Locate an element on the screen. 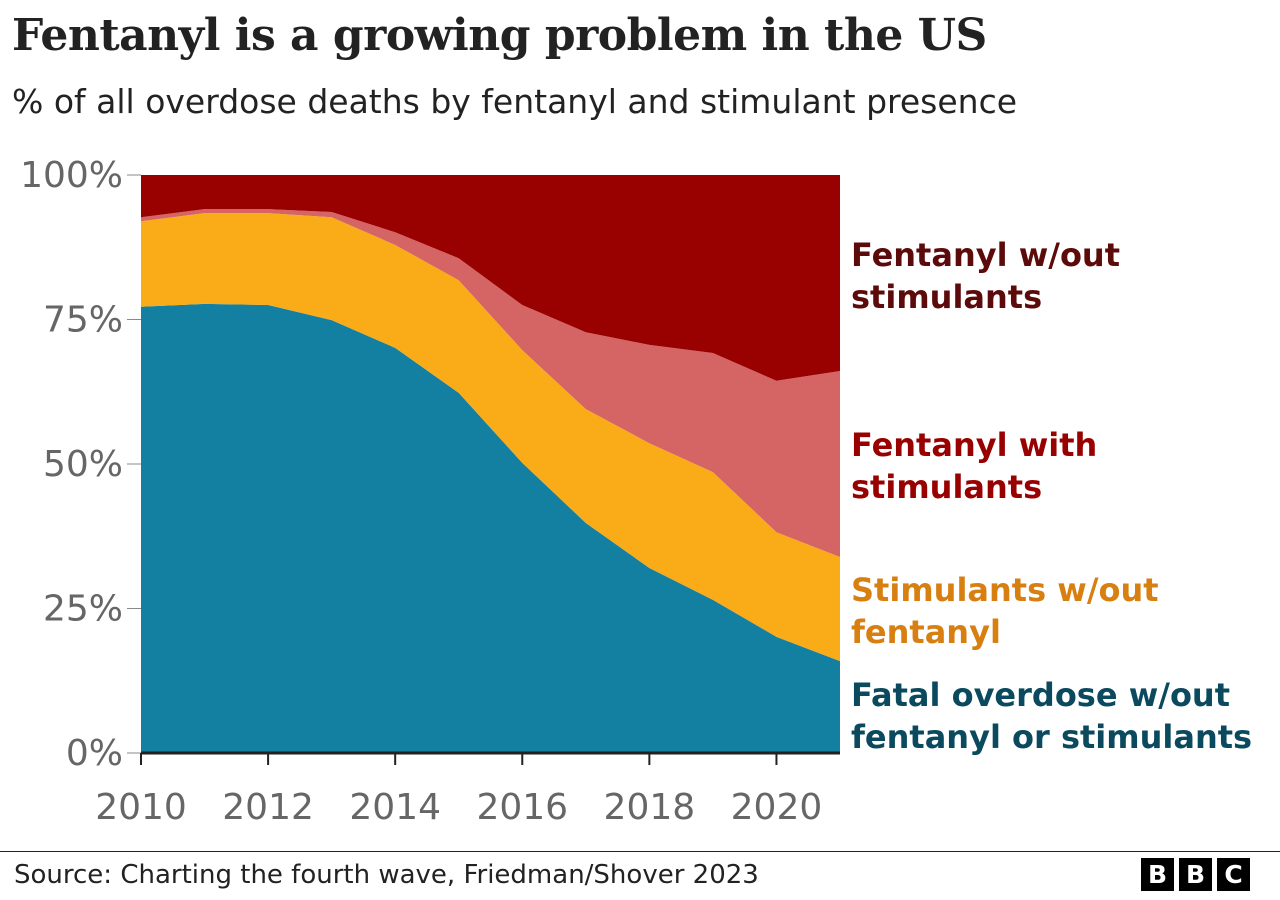  series-label: fentanyl is located at coordinates (926, 632).